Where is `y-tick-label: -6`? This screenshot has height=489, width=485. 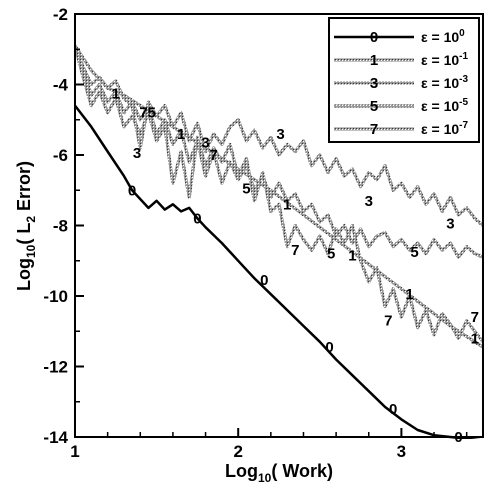
y-tick-label: -6 is located at coordinates (60, 155).